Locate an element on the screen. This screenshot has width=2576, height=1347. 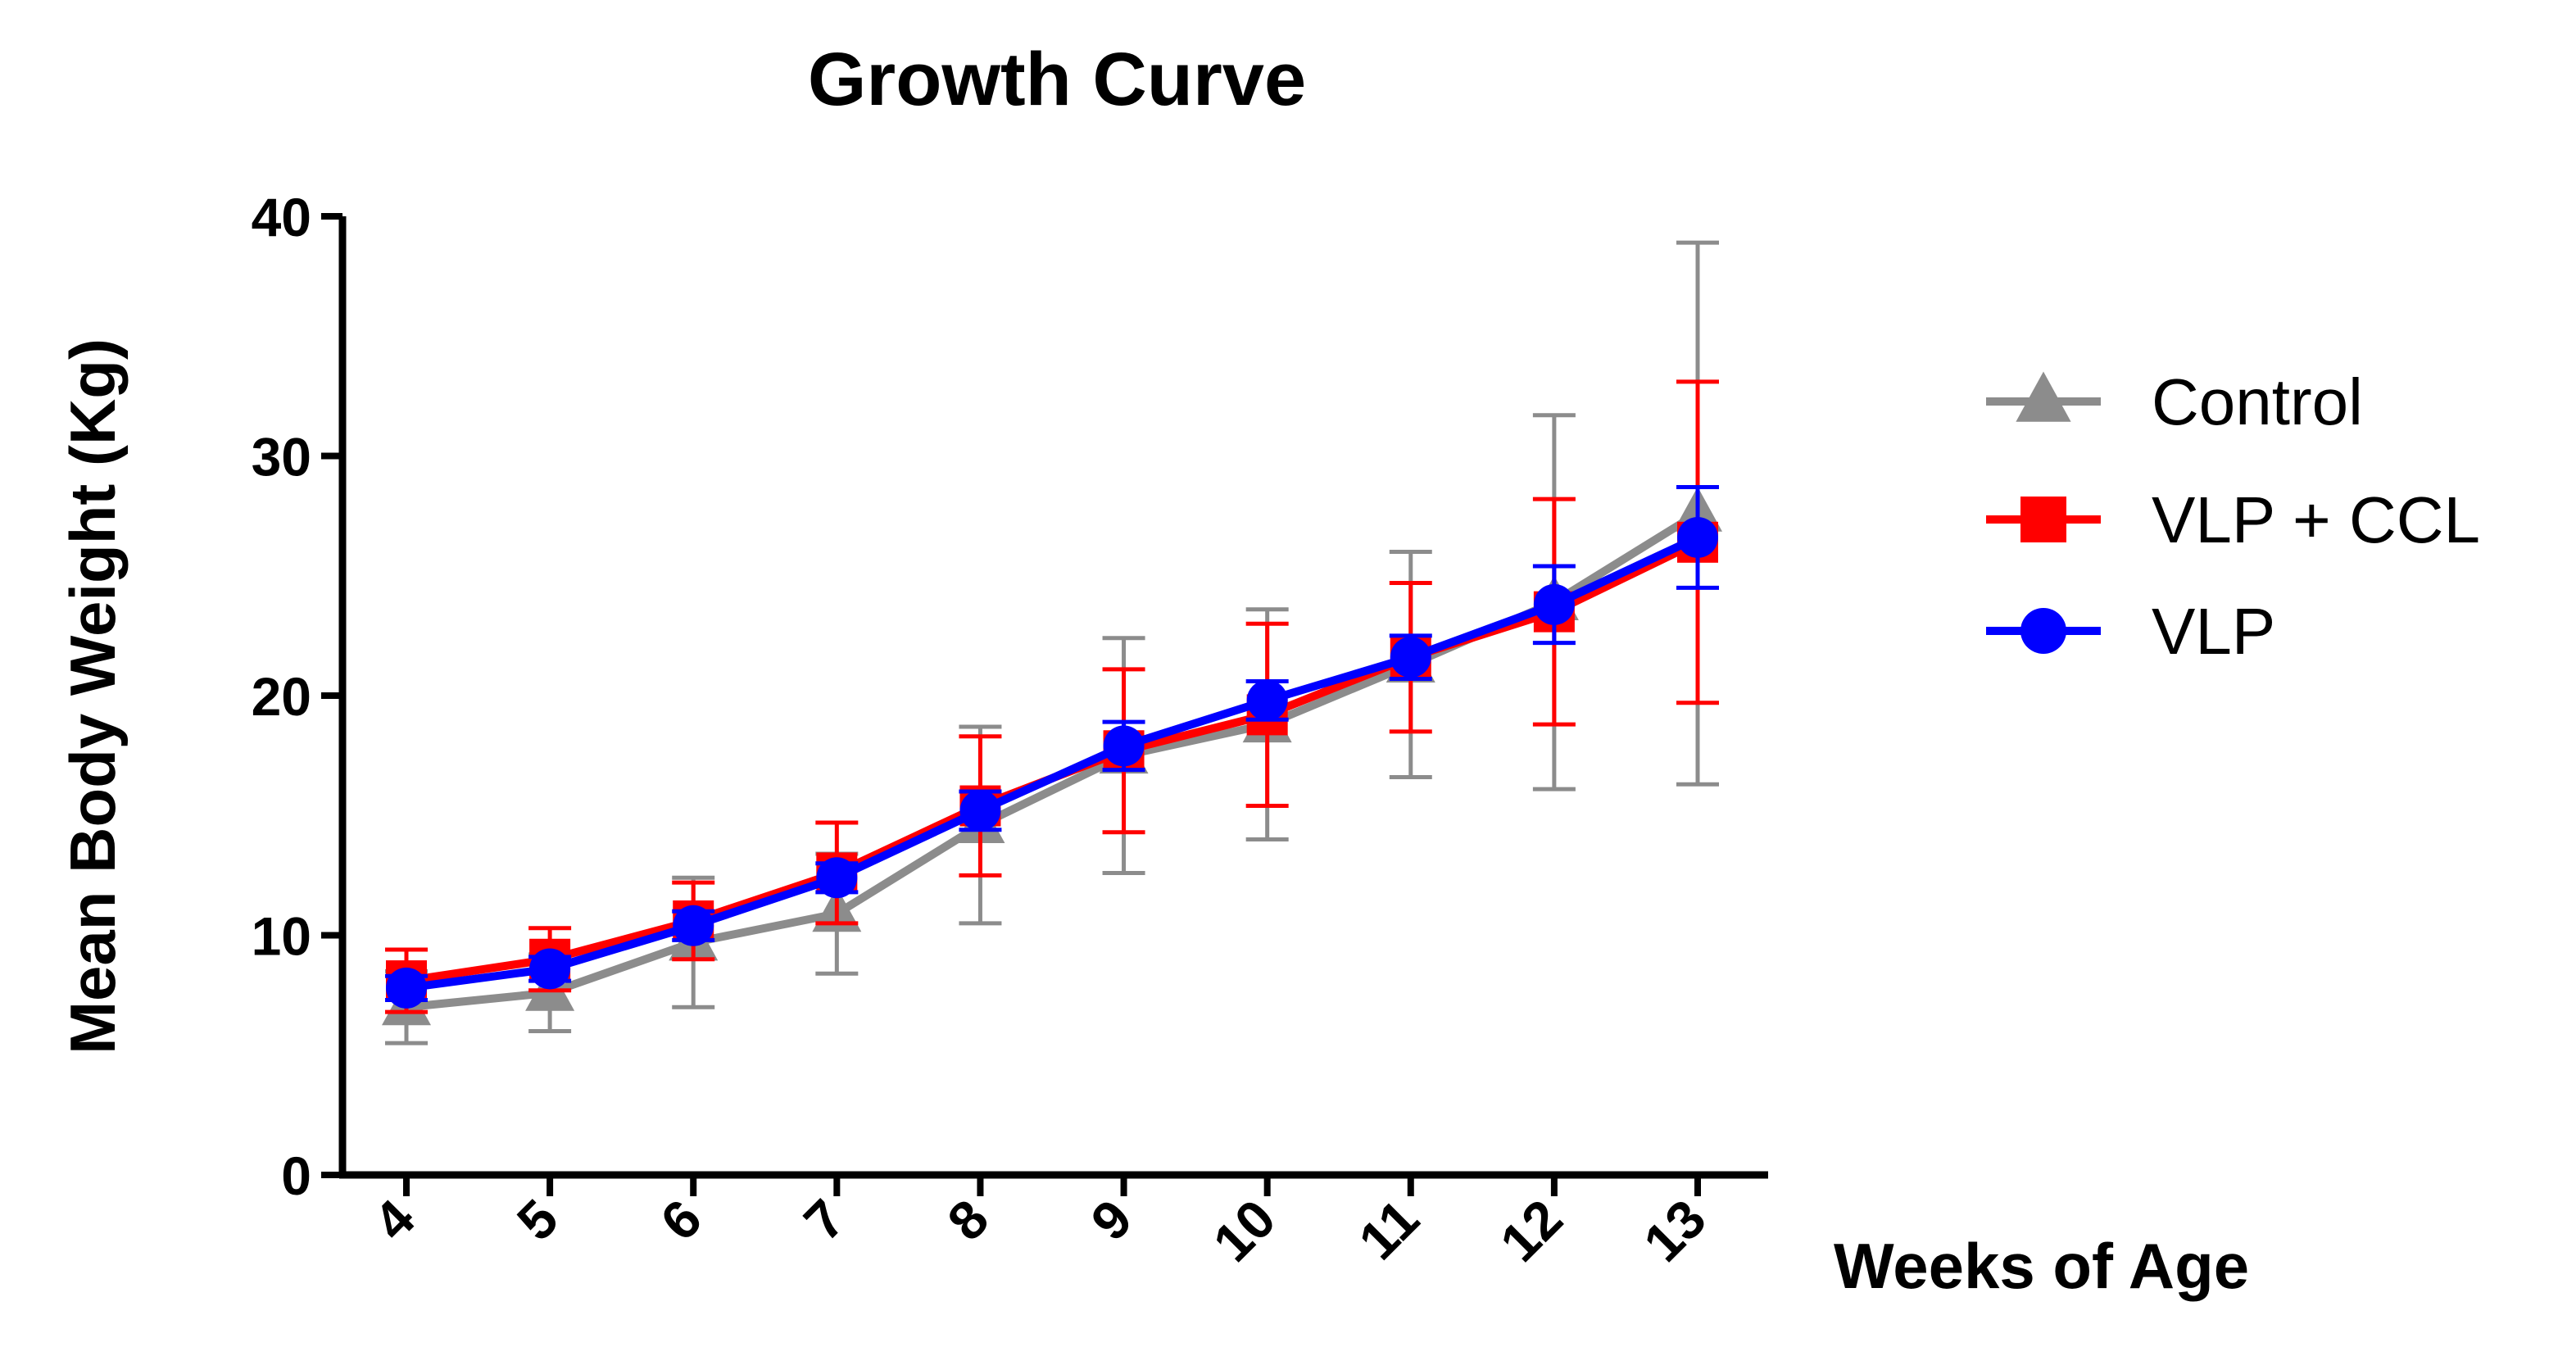
x-tick-label: 9 is located at coordinates (1111, 1220).